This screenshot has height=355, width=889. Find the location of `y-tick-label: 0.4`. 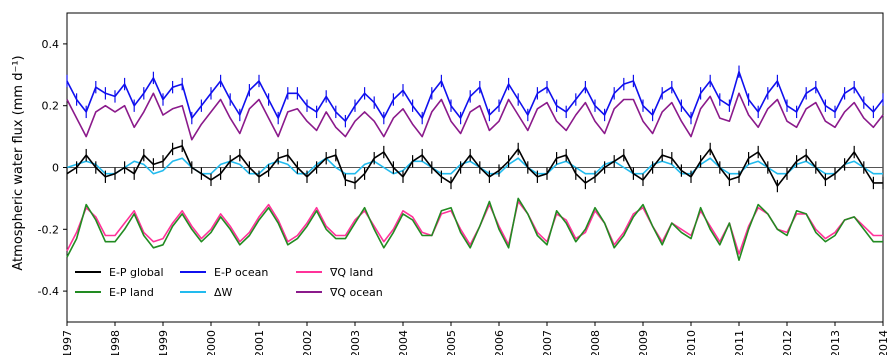

y-tick-label: 0.4 is located at coordinates (51, 44).